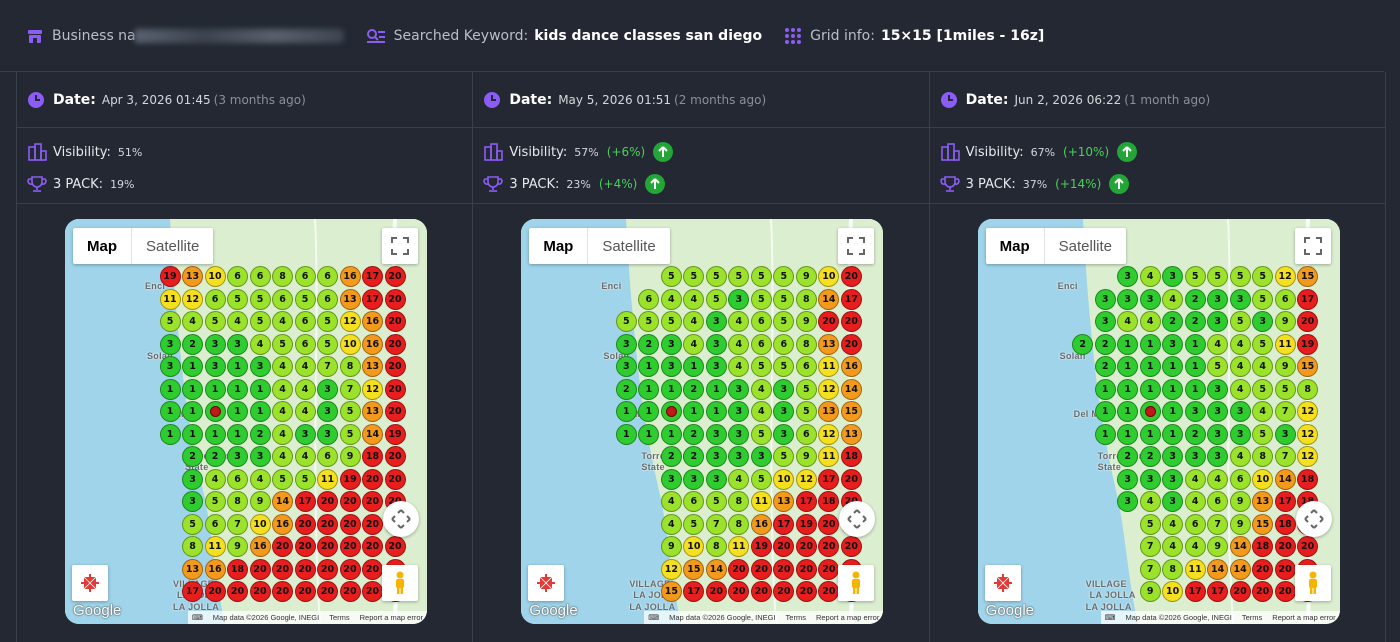 Image resolution: width=1400 pixels, height=642 pixels. Describe the element at coordinates (1110, 617) in the screenshot. I see `keyboard-icon: ⌨` at that location.